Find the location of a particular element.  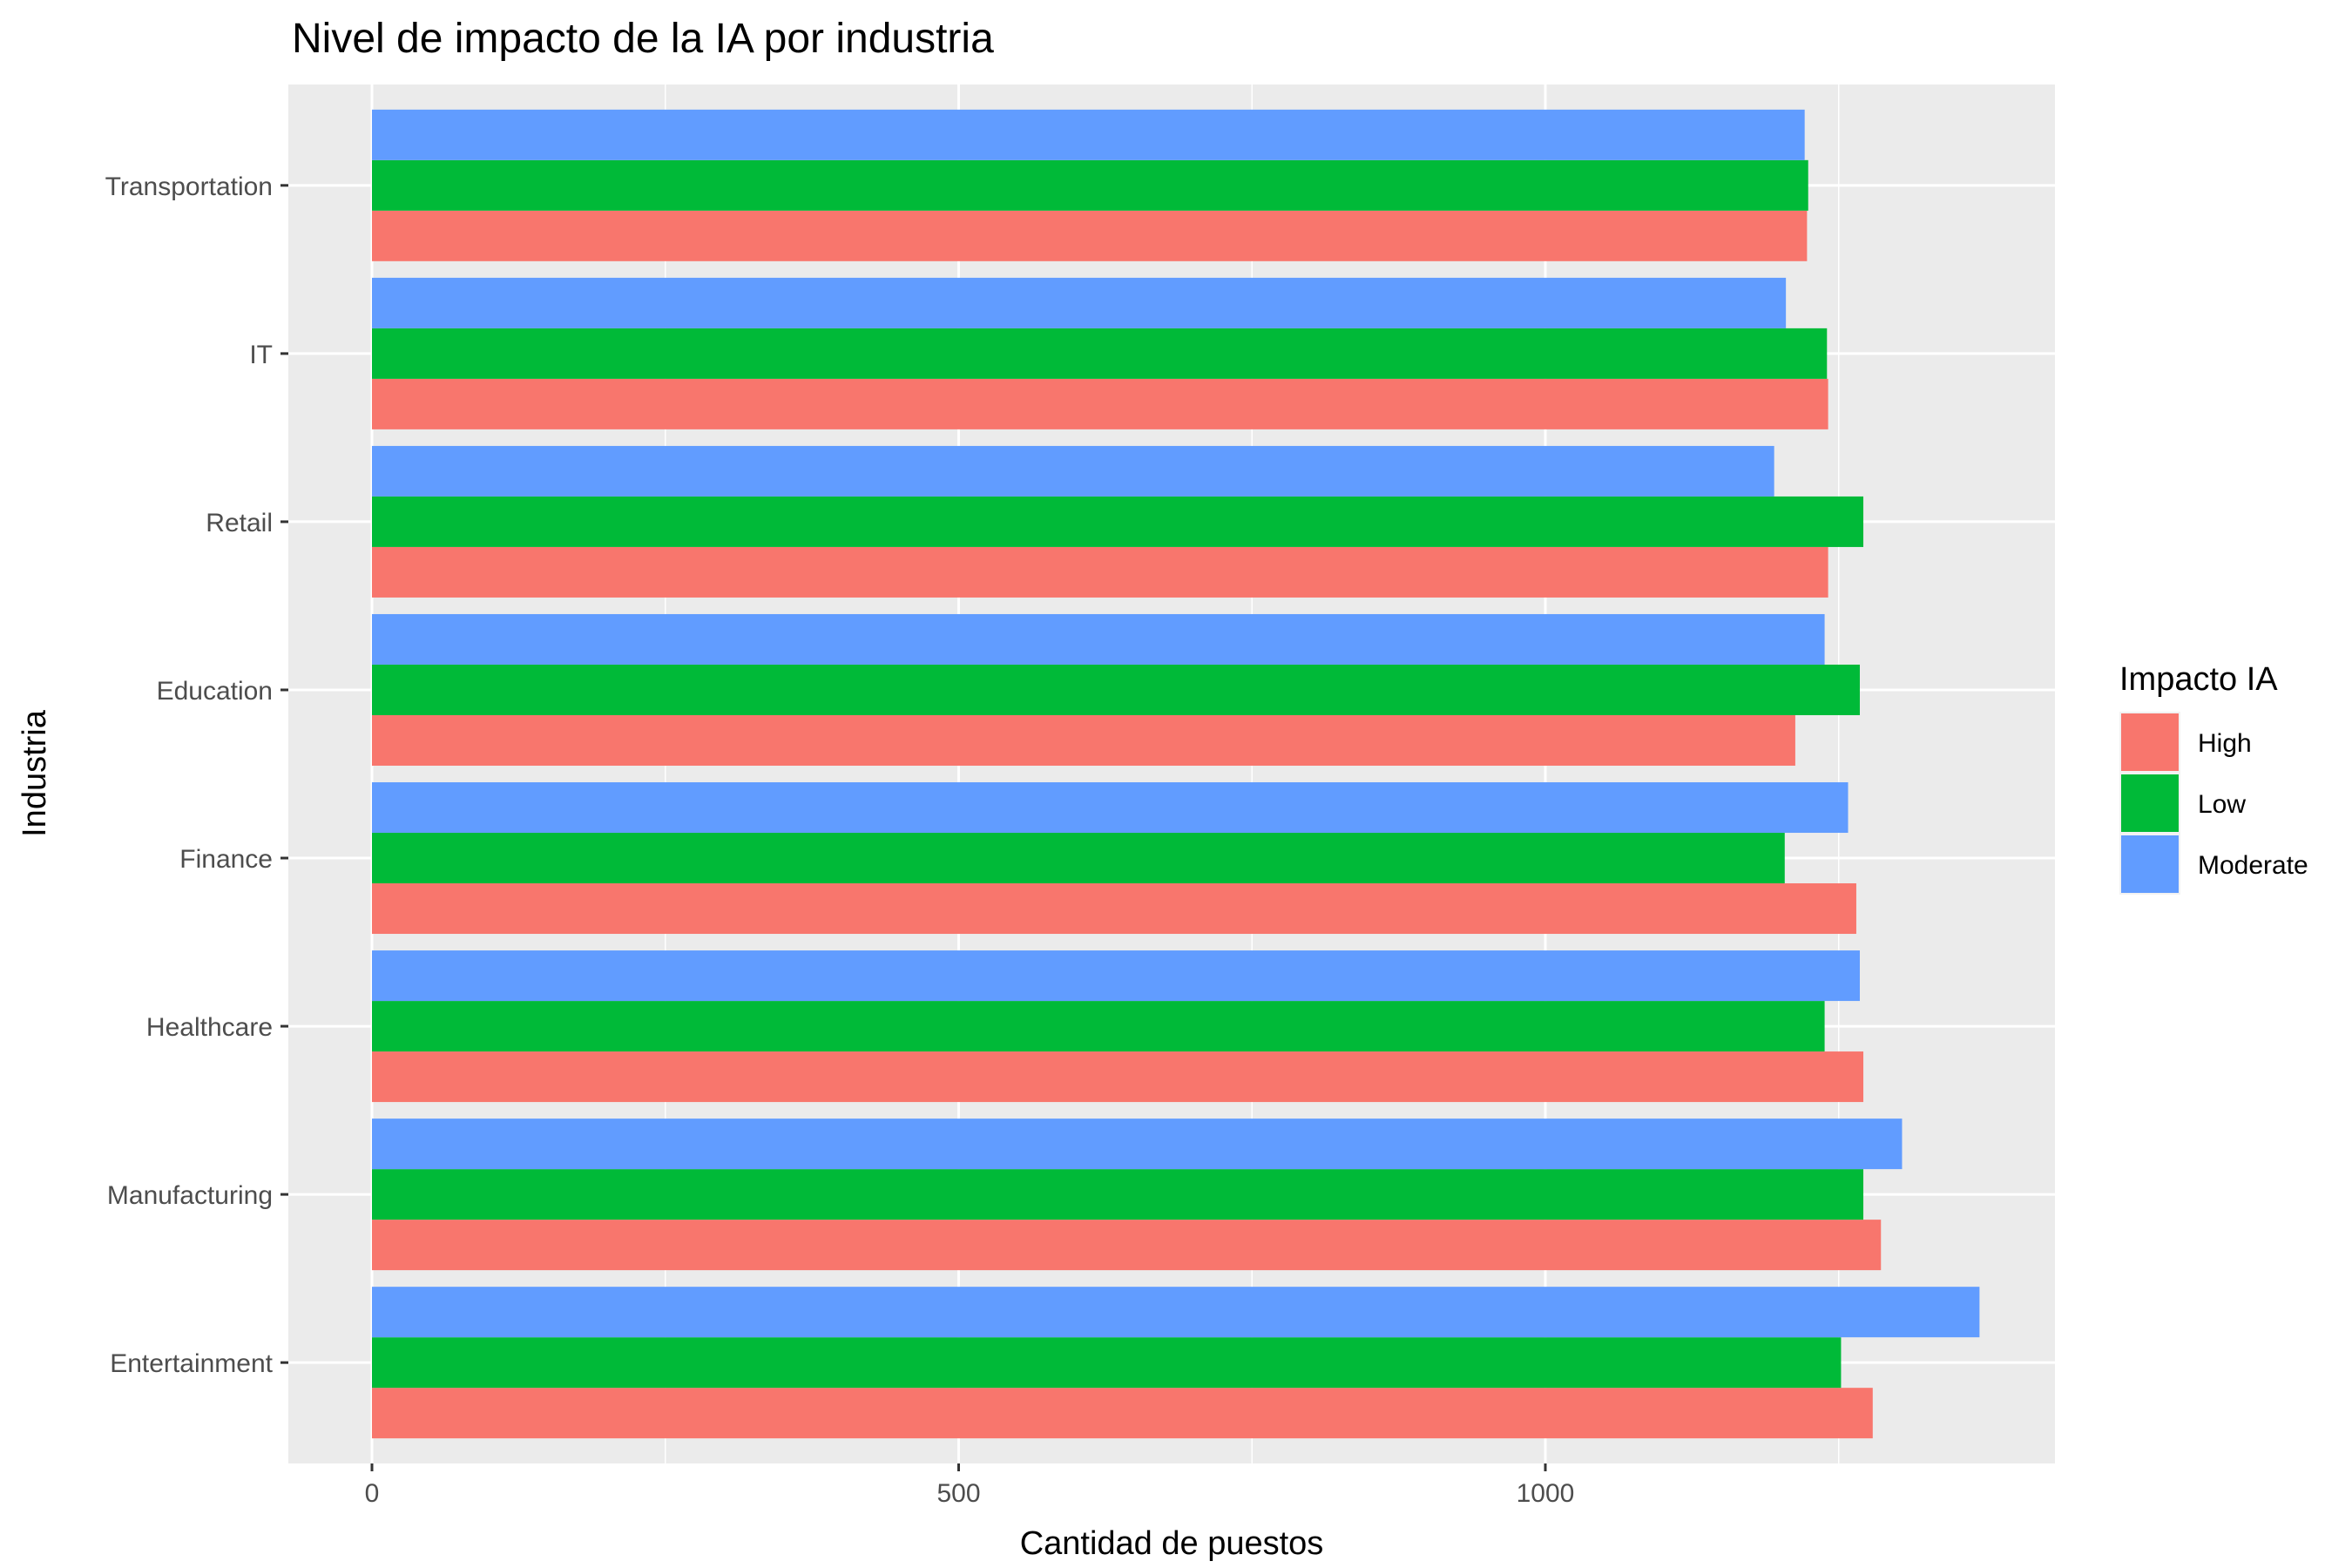

bar-retail-low is located at coordinates (1118, 521).